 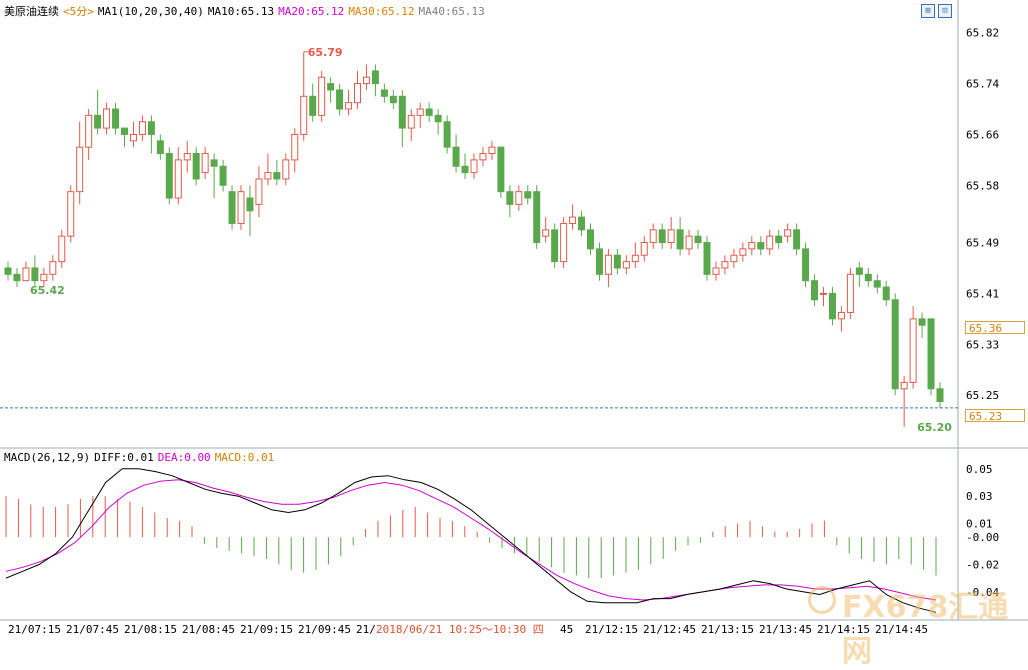 What do you see at coordinates (945, 11) in the screenshot?
I see `window-icon: ⊡` at bounding box center [945, 11].